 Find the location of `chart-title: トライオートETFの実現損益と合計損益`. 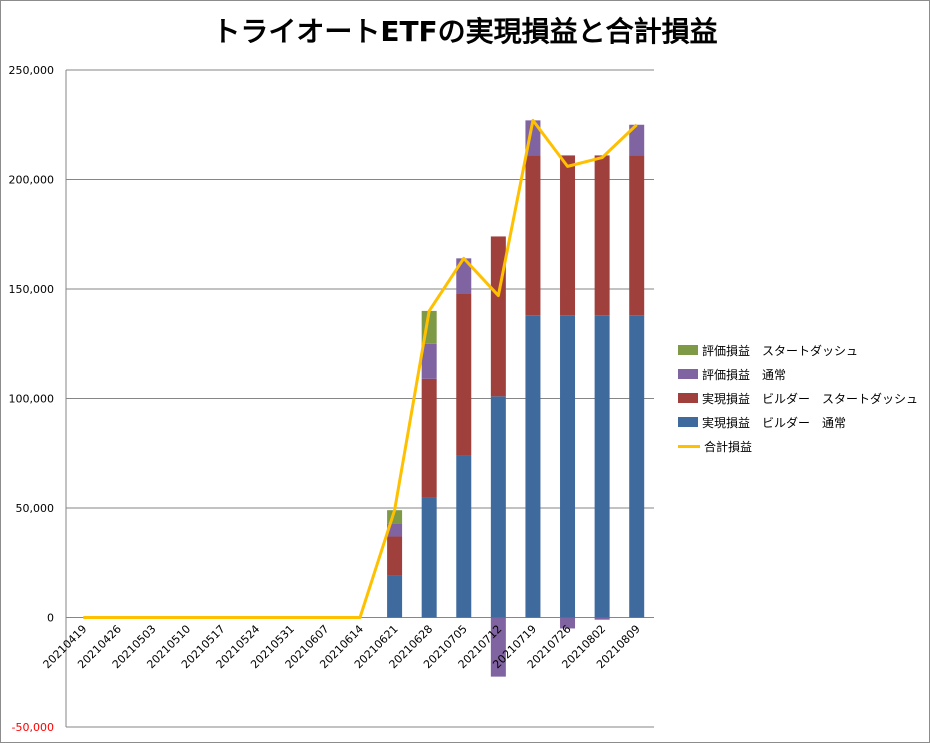

chart-title: トライオートETFの実現損益と合計損益 is located at coordinates (465, 31).